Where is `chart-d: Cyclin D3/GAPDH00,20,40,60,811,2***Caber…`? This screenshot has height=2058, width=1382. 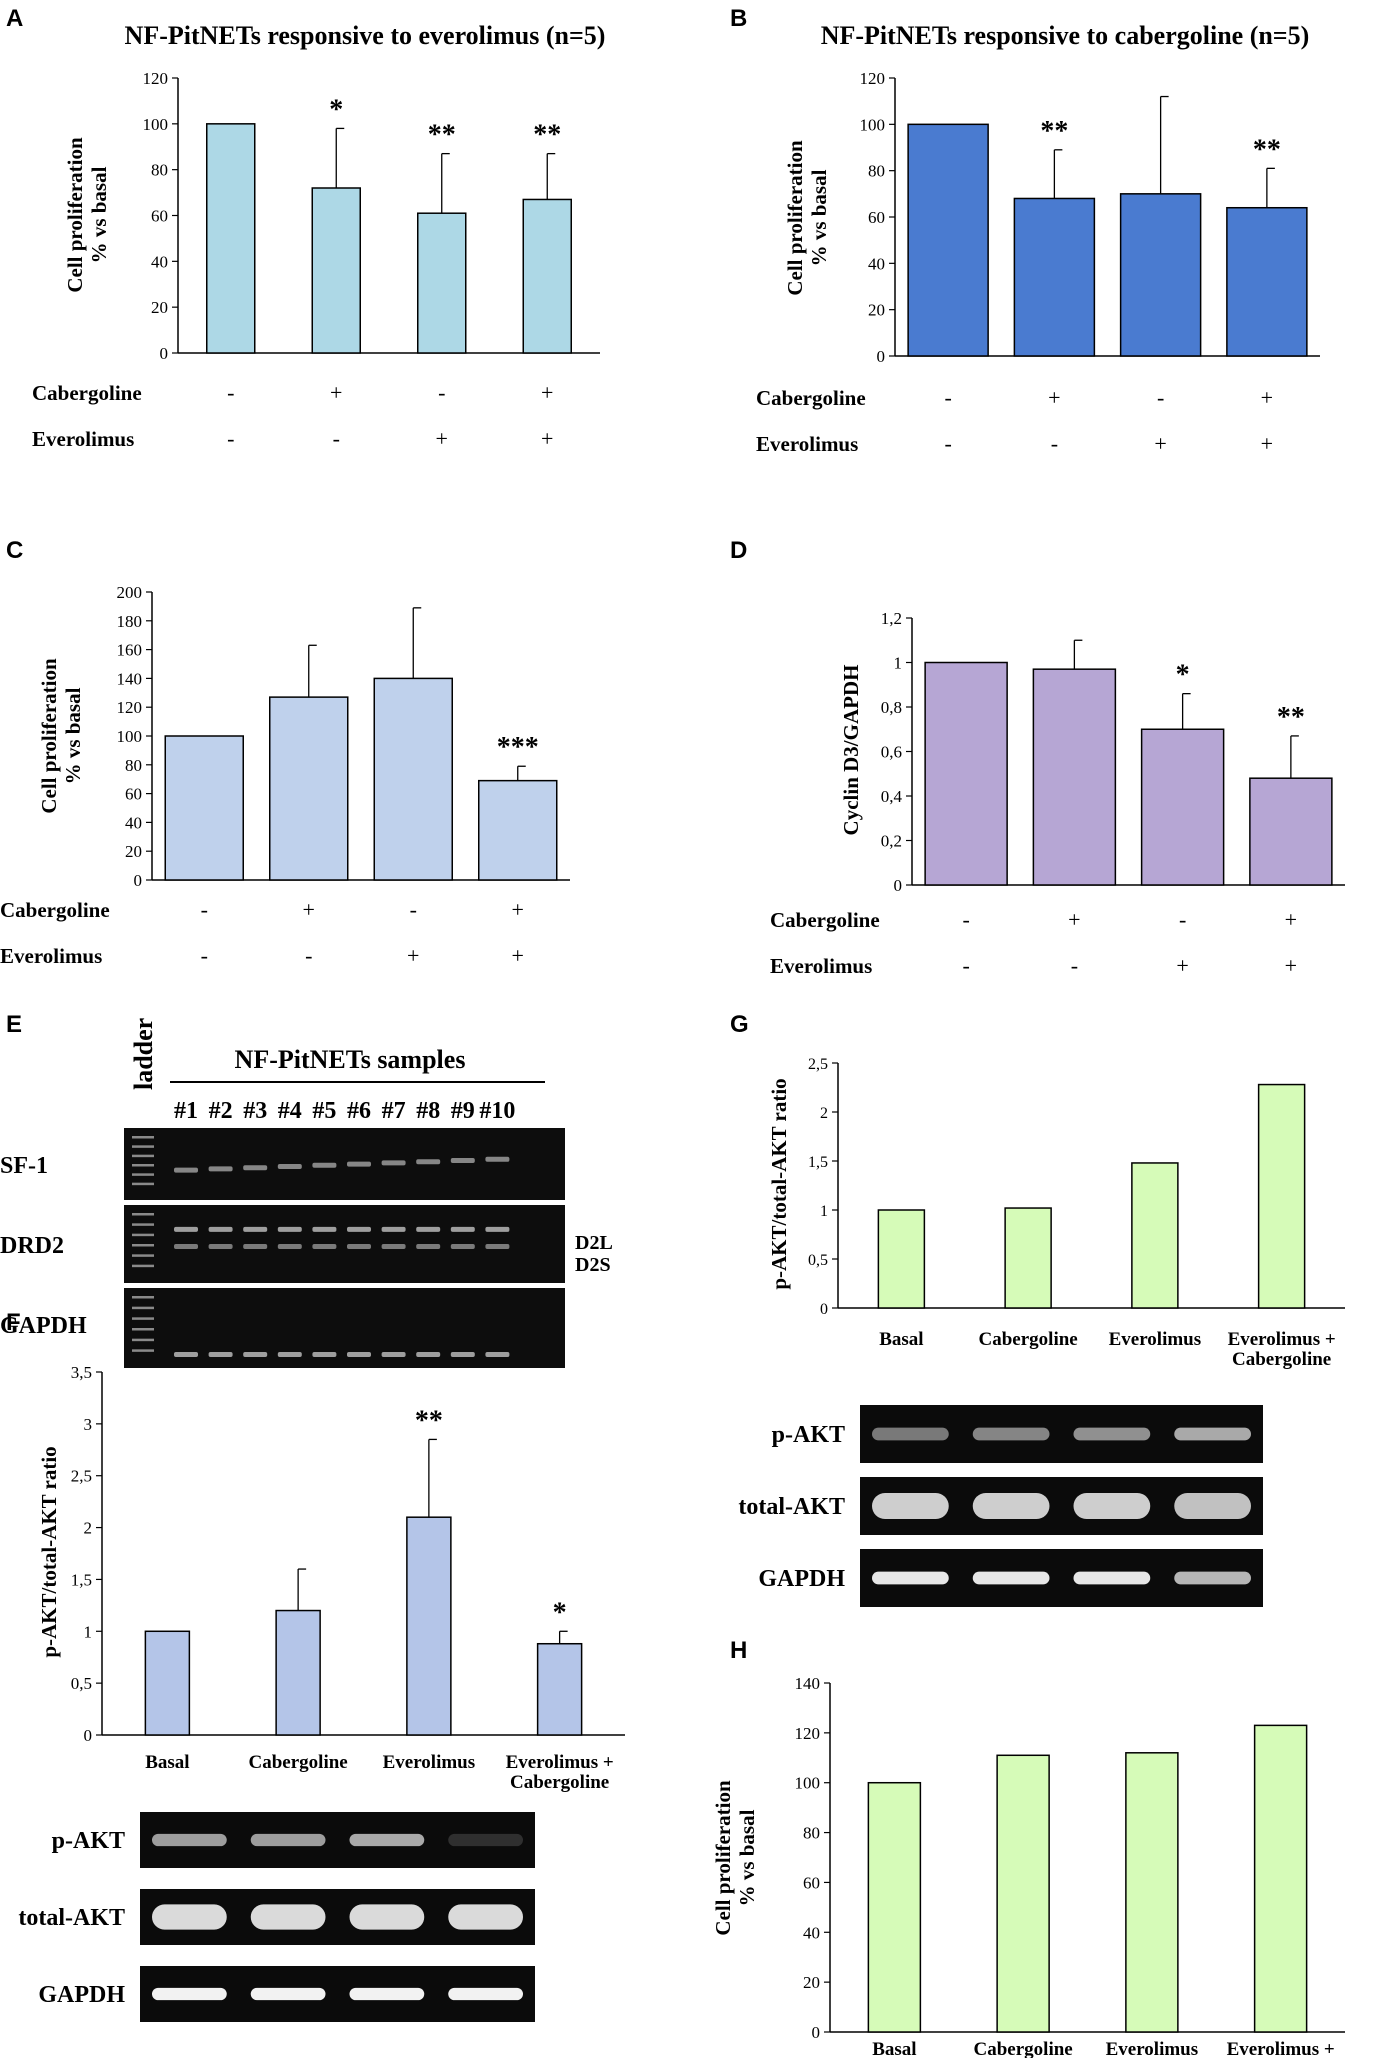 chart-d: Cyclin D3/GAPDH00,20,40,60,811,2***Caber… is located at coordinates (1057, 793).